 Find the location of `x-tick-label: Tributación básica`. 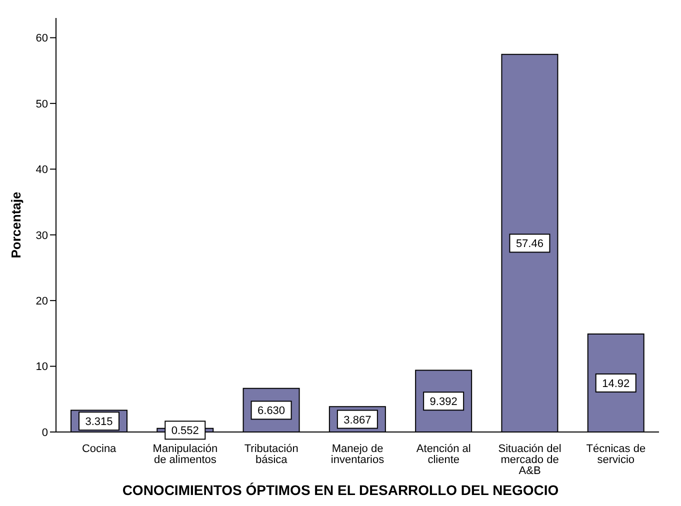

x-tick-label: Tributación básica is located at coordinates (271, 454).